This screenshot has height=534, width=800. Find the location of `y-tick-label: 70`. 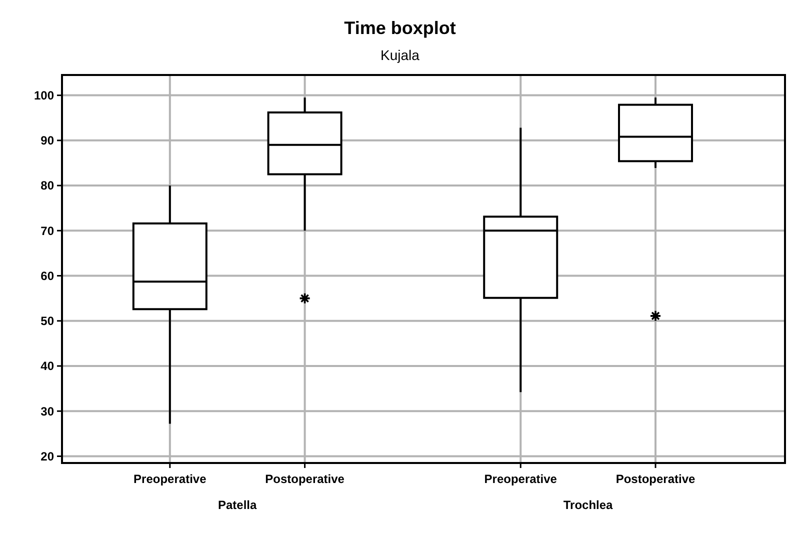

y-tick-label: 70 is located at coordinates (47, 231).